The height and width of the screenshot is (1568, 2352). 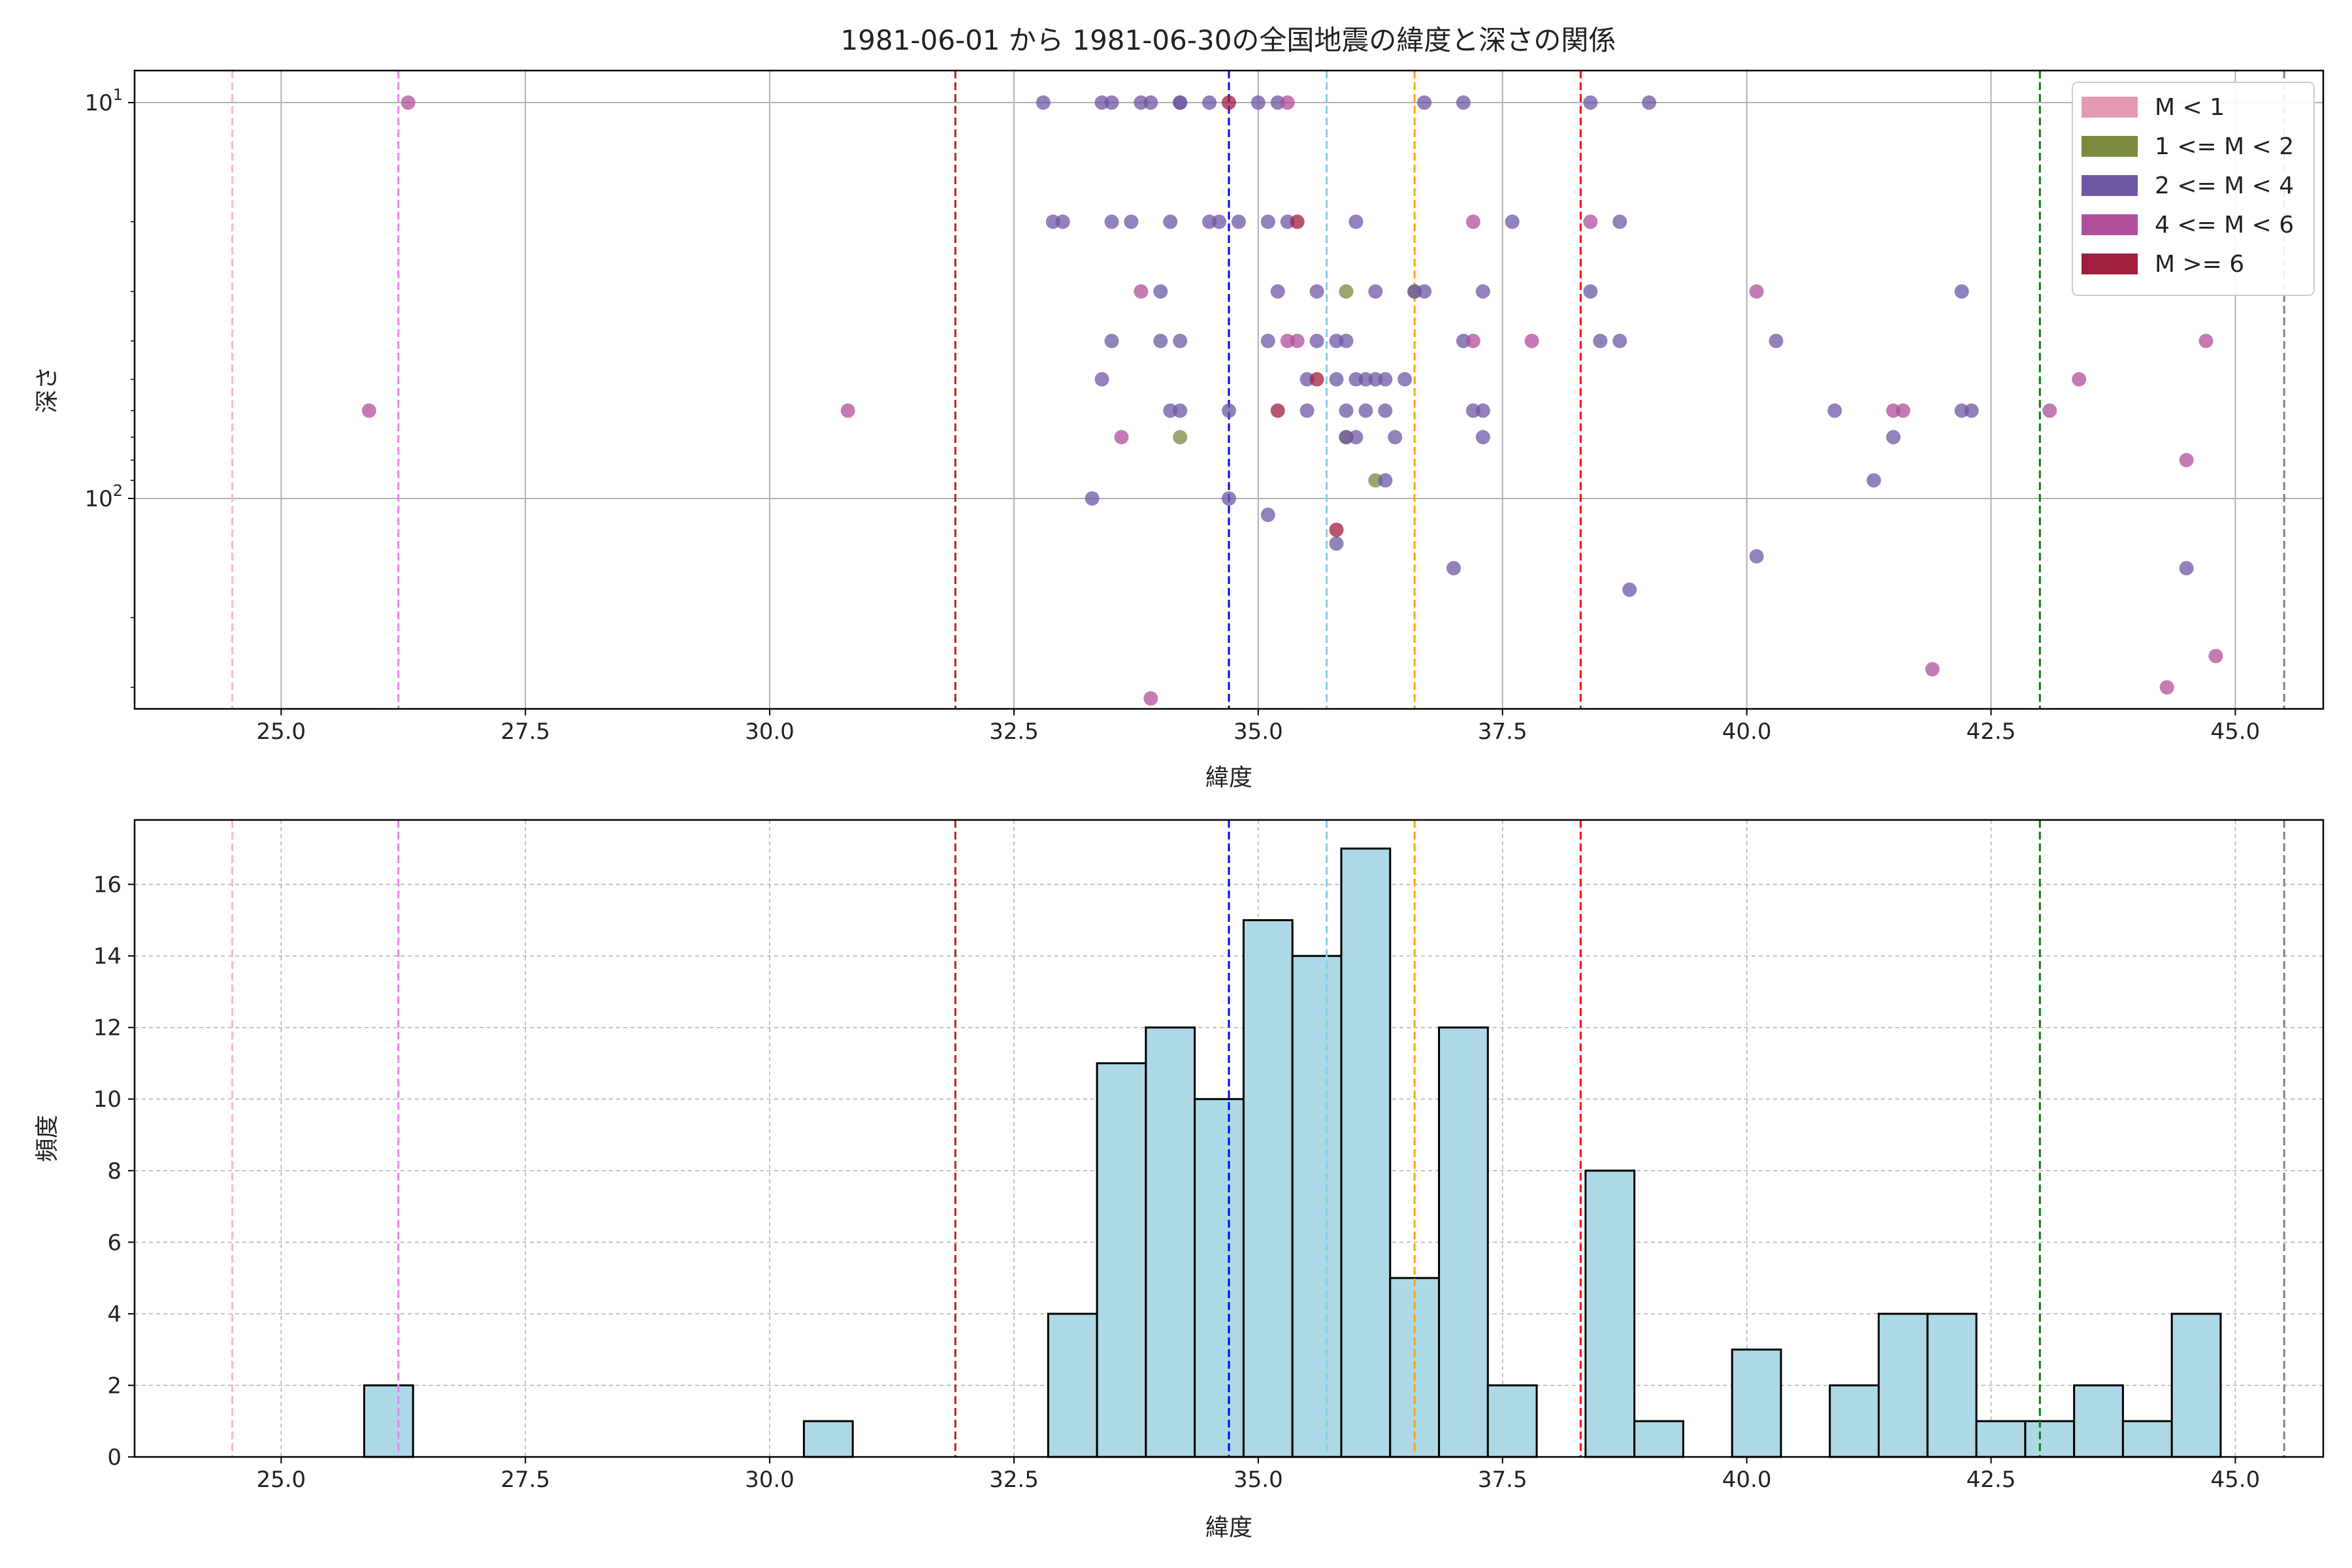 What do you see at coordinates (2236, 732) in the screenshot?
I see `scatter-x-tick-label: 45.0` at bounding box center [2236, 732].